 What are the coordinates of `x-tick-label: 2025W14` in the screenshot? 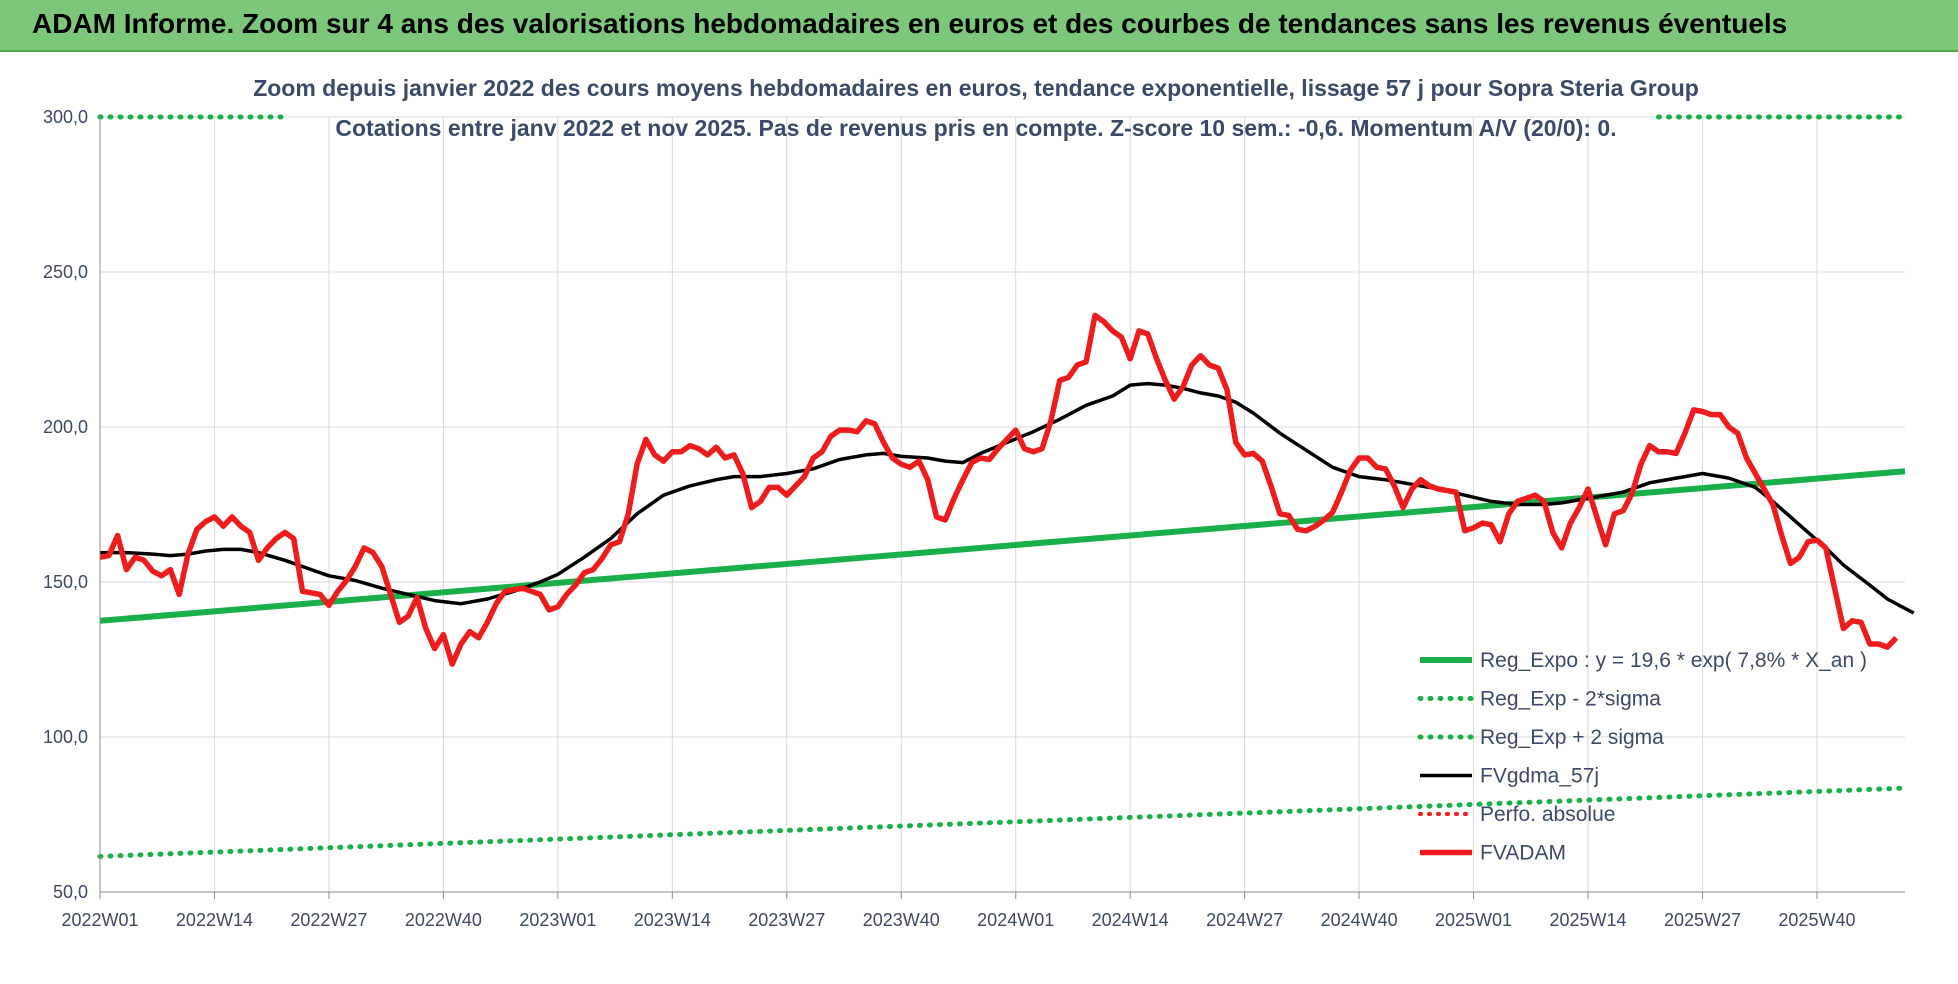 It's located at (1587, 920).